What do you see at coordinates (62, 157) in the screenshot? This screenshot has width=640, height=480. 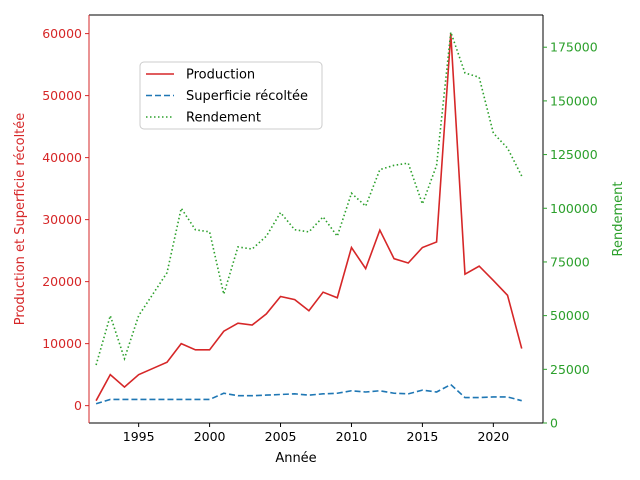 I see `y-left-tick-label: 40000` at bounding box center [62, 157].